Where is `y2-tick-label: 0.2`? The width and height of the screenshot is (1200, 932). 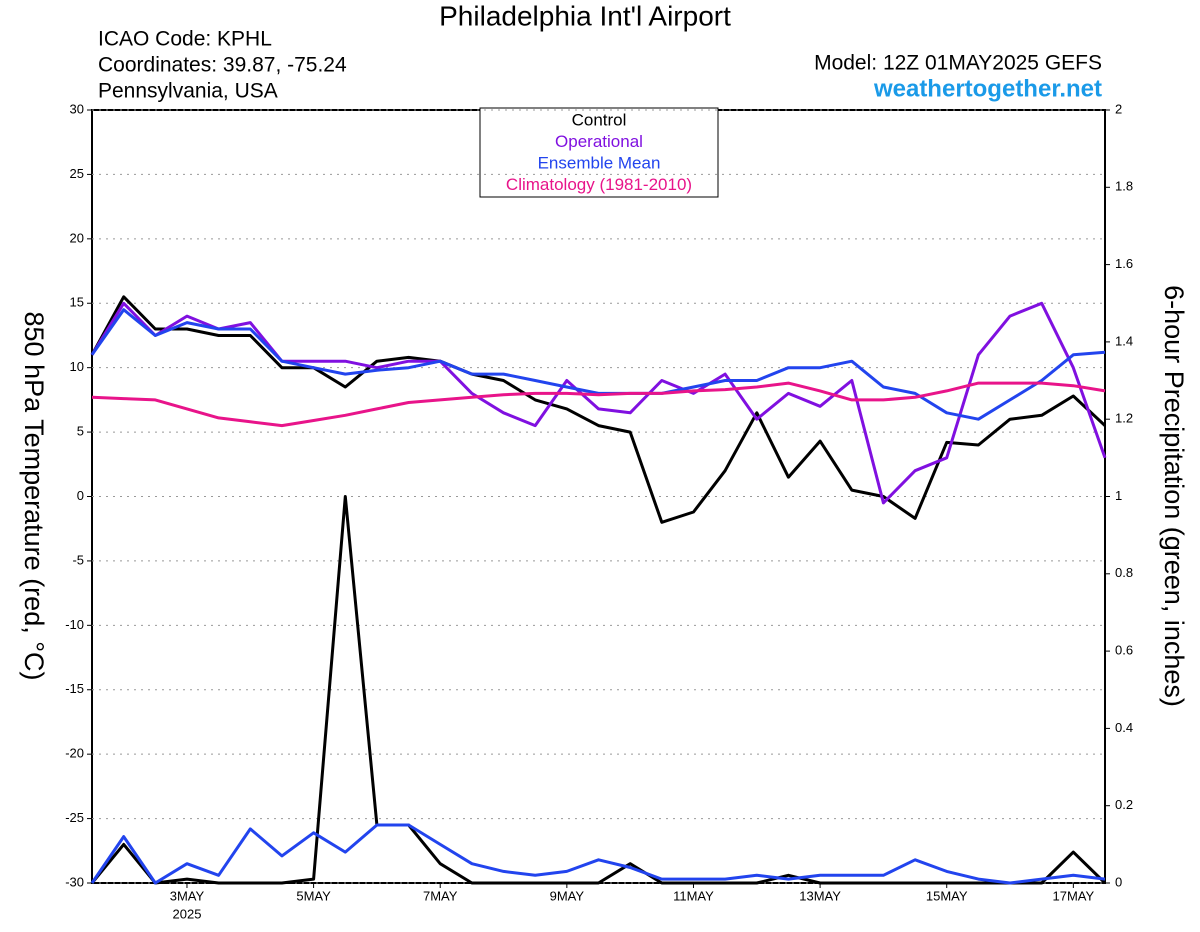
y2-tick-label: 0.2 is located at coordinates (1124, 804).